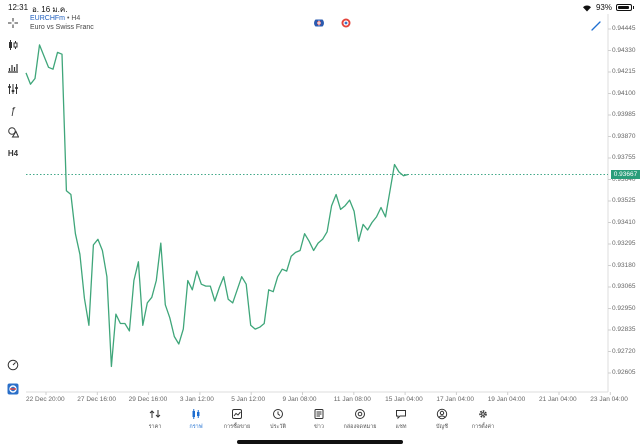  Describe the element at coordinates (603, 7) in the screenshot. I see `battery-percent: 93%` at that location.